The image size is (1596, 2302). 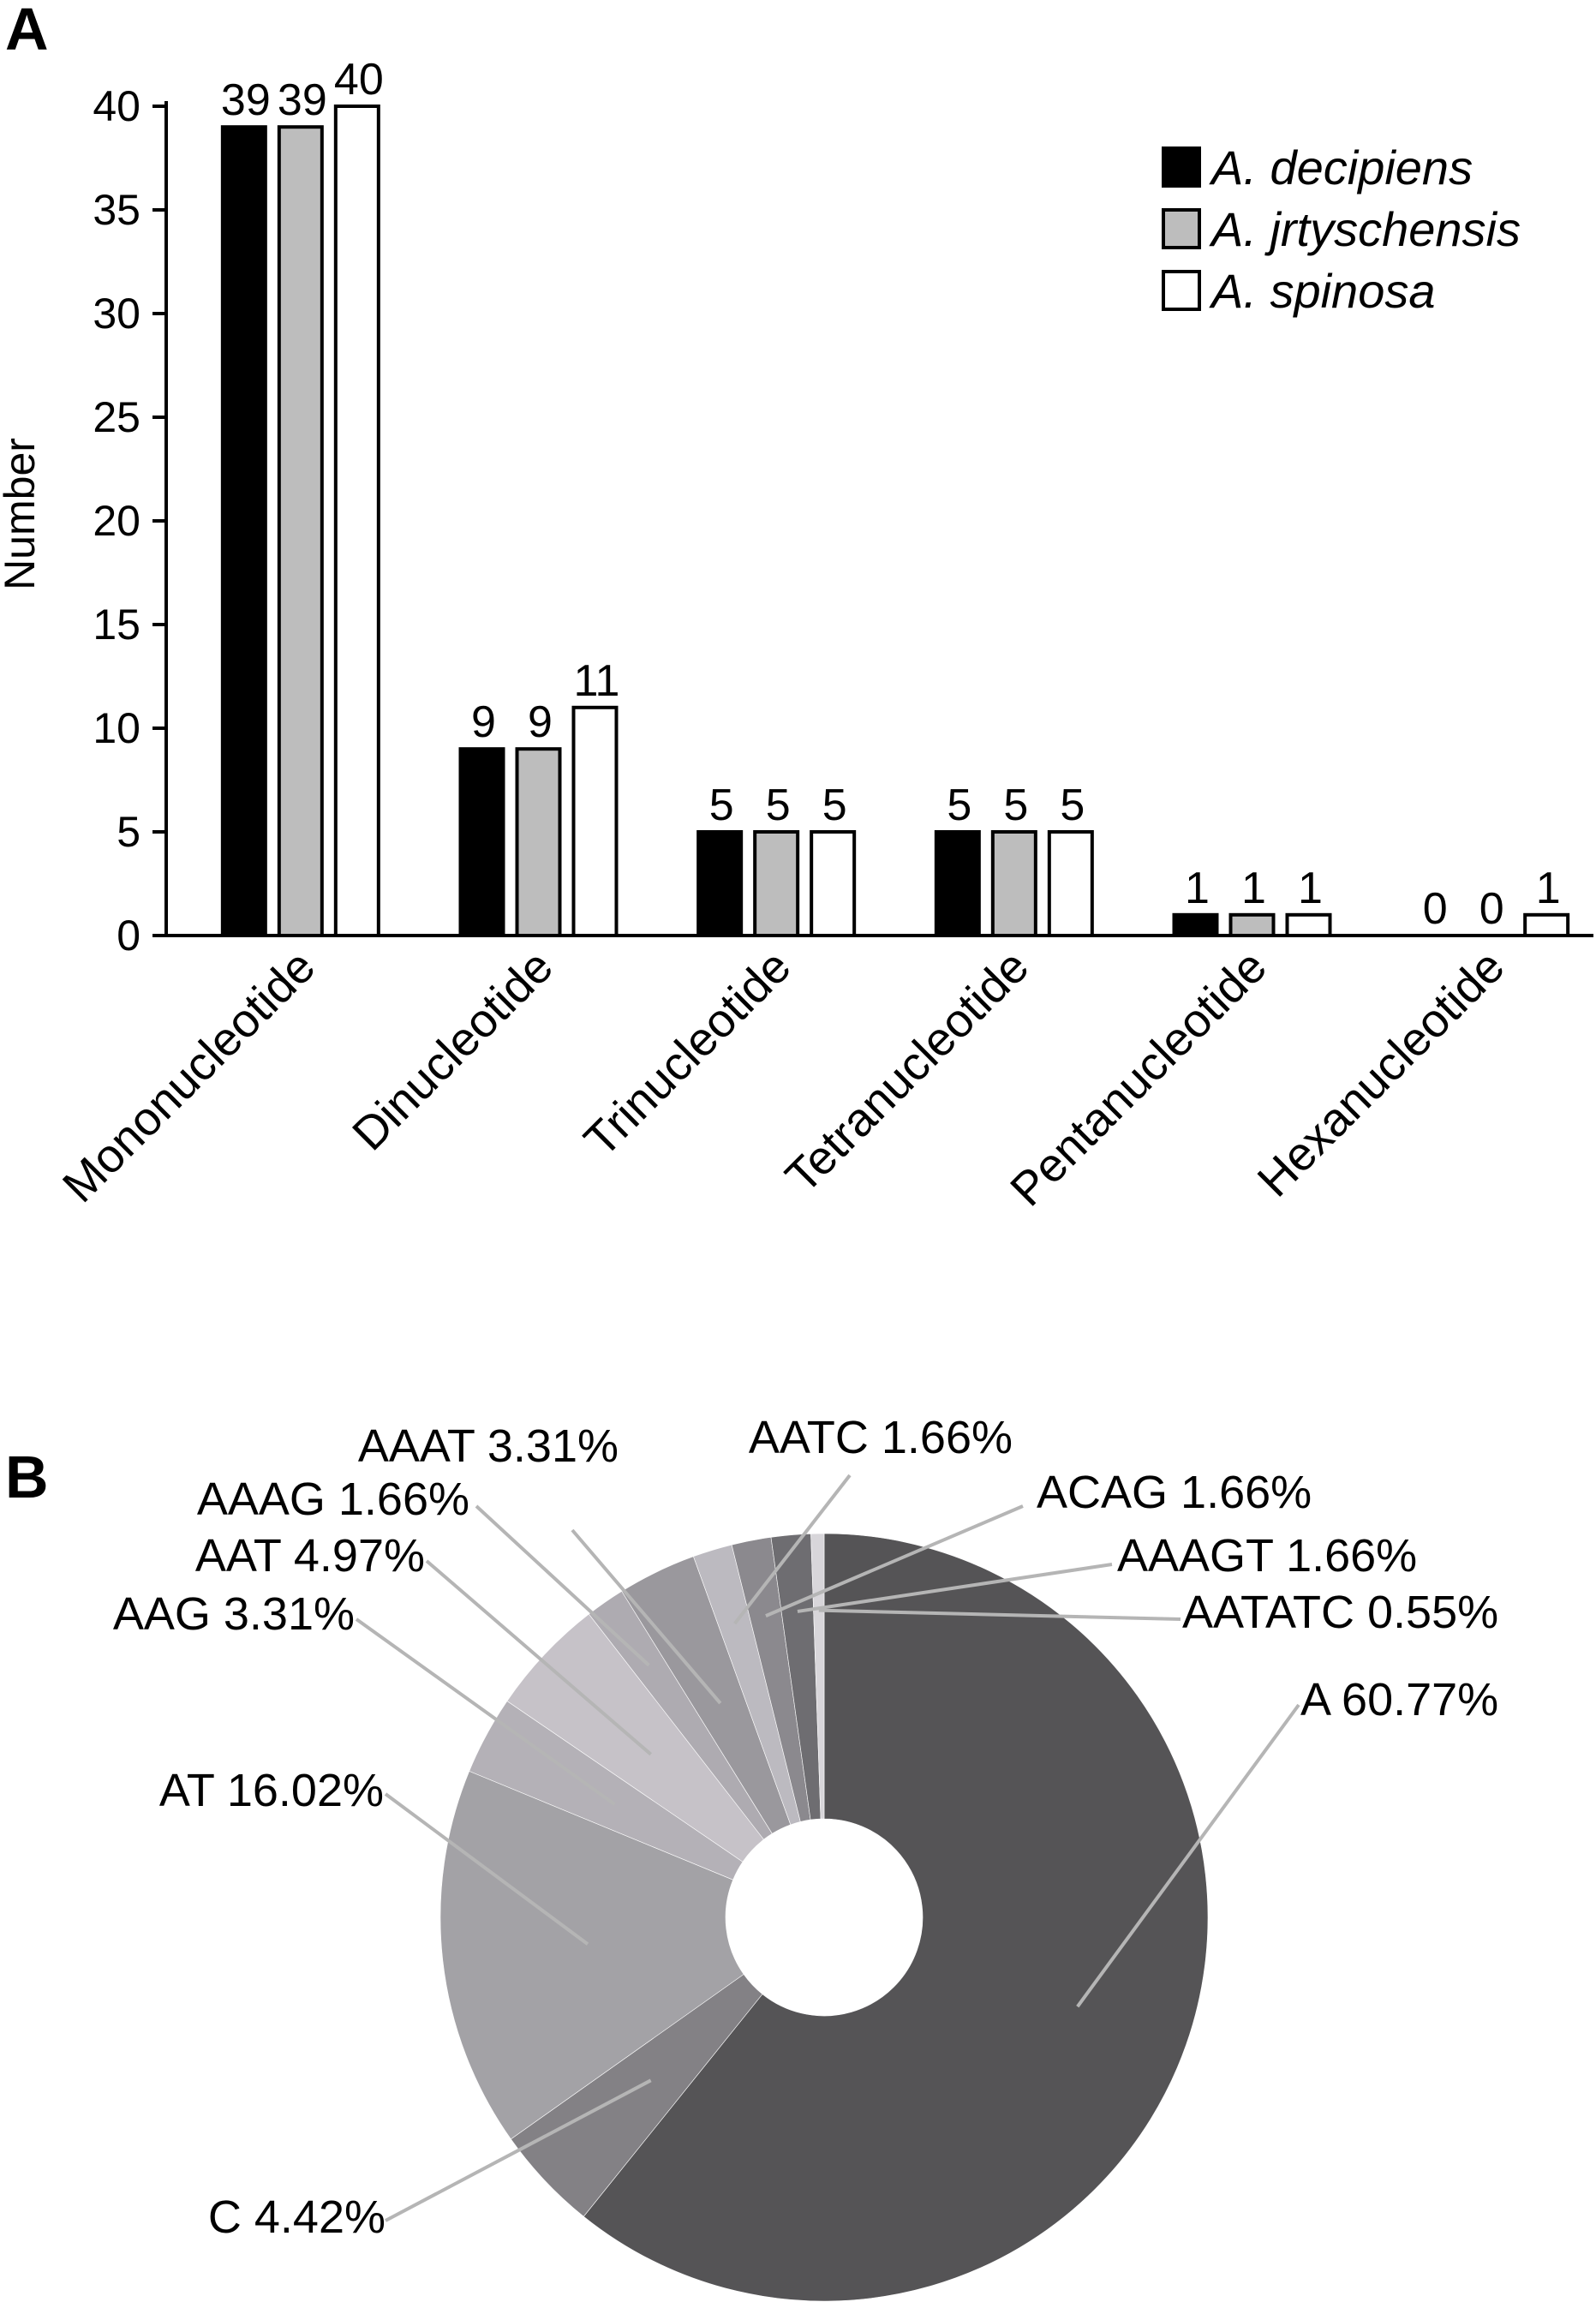 I want to click on bar-a-spinosa-mononucleotide, so click(x=356, y=521).